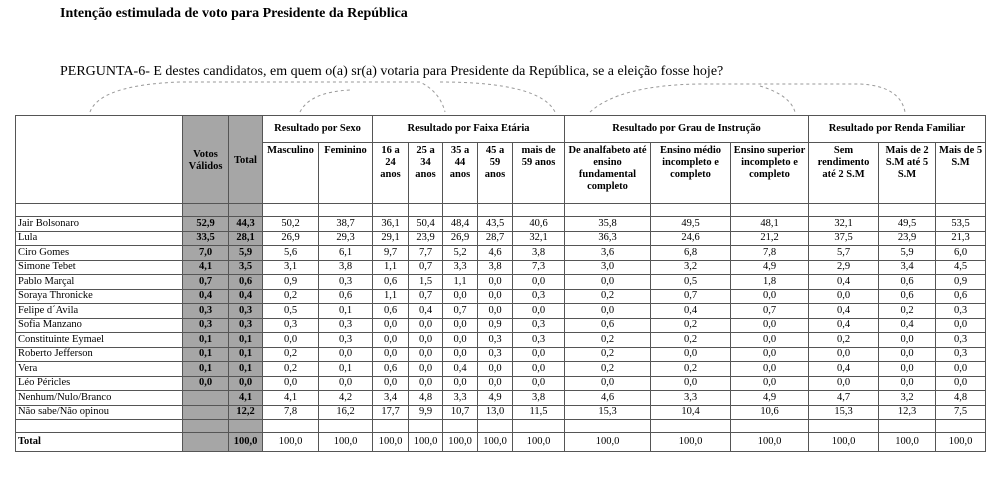 The width and height of the screenshot is (1000, 478). I want to click on cell: 10,4, so click(691, 412).